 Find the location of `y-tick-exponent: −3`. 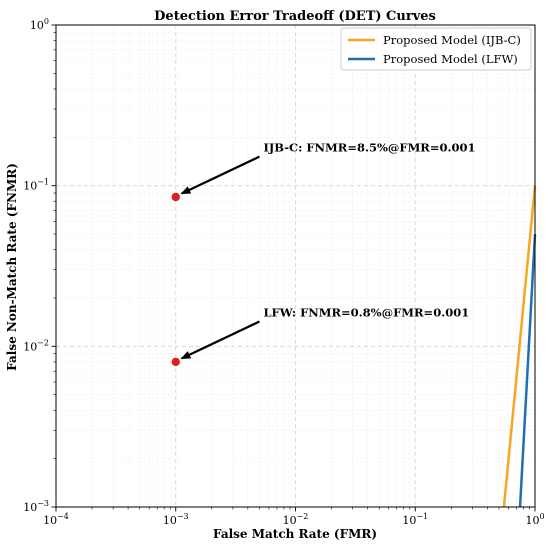

y-tick-exponent: −3 is located at coordinates (43, 503).